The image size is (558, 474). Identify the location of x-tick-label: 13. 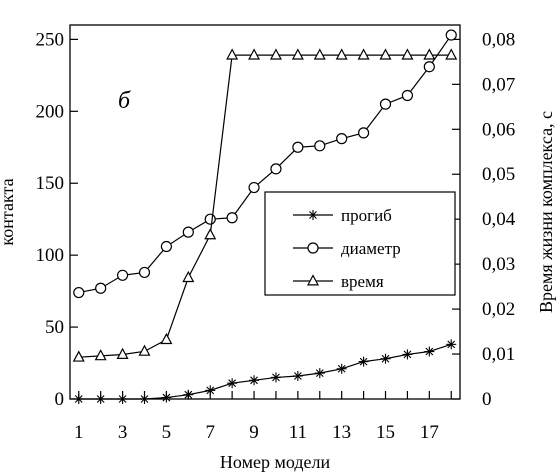
(341, 432).